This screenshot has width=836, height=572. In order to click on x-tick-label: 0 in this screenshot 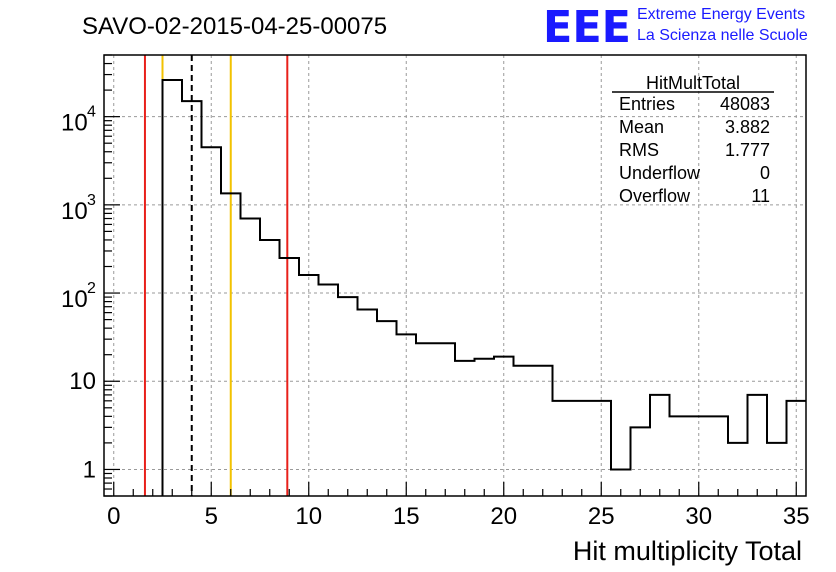, I will do `click(113, 516)`.